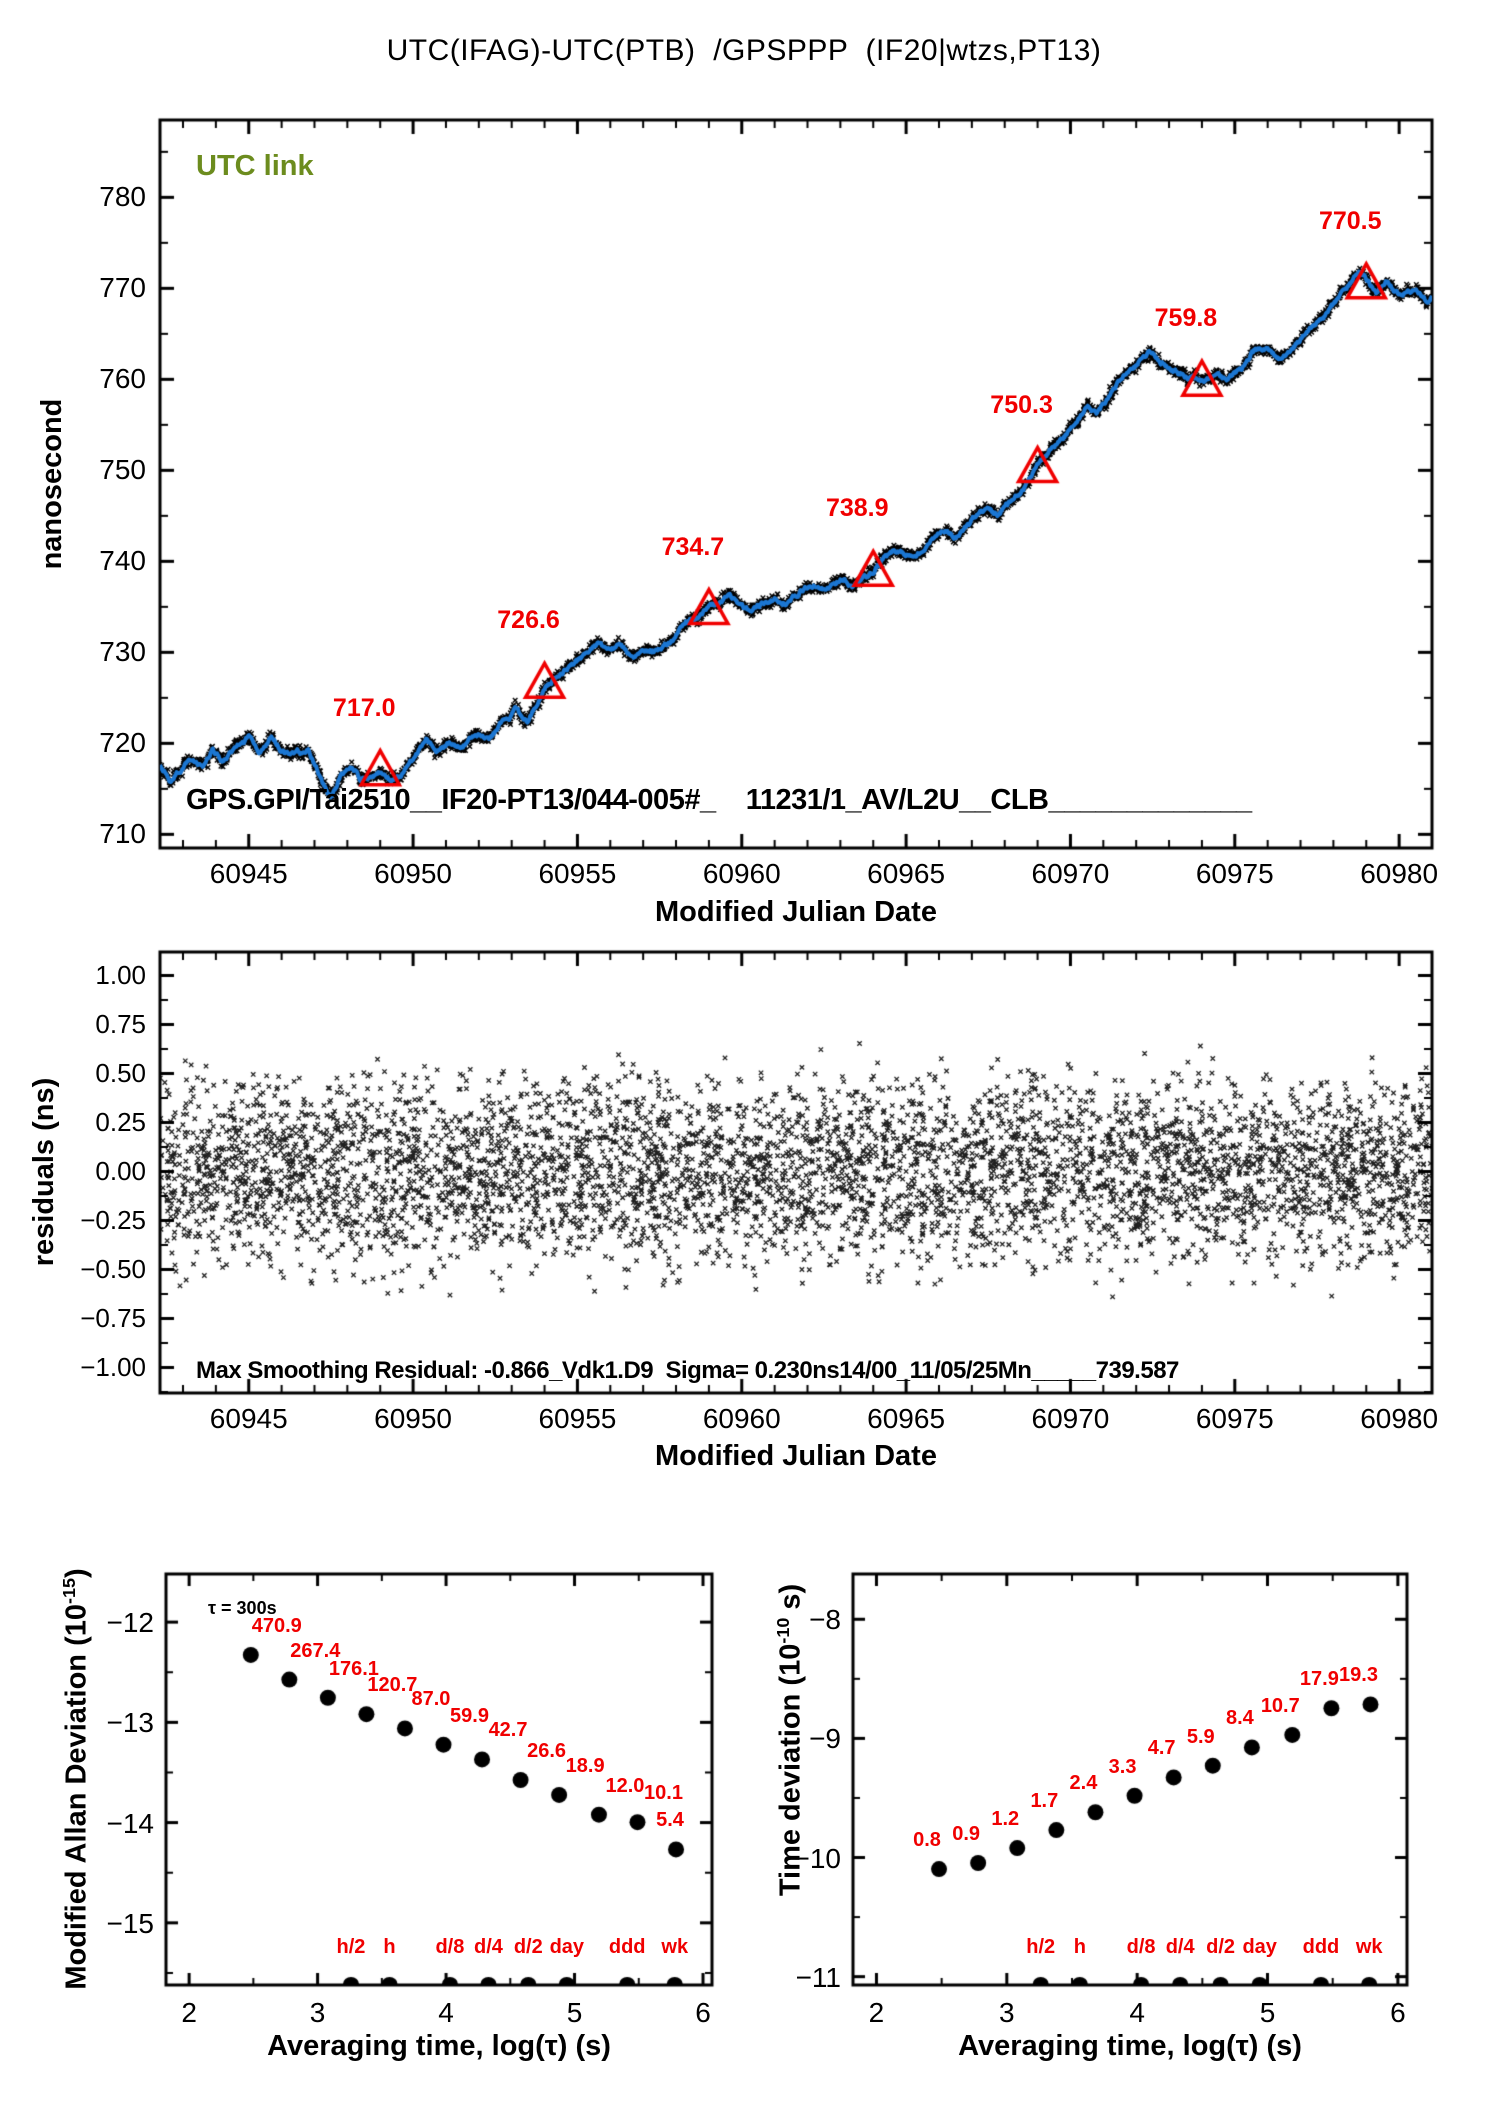 The image size is (1488, 2105). I want to click on daily-value-label: 759.8, so click(1186, 318).